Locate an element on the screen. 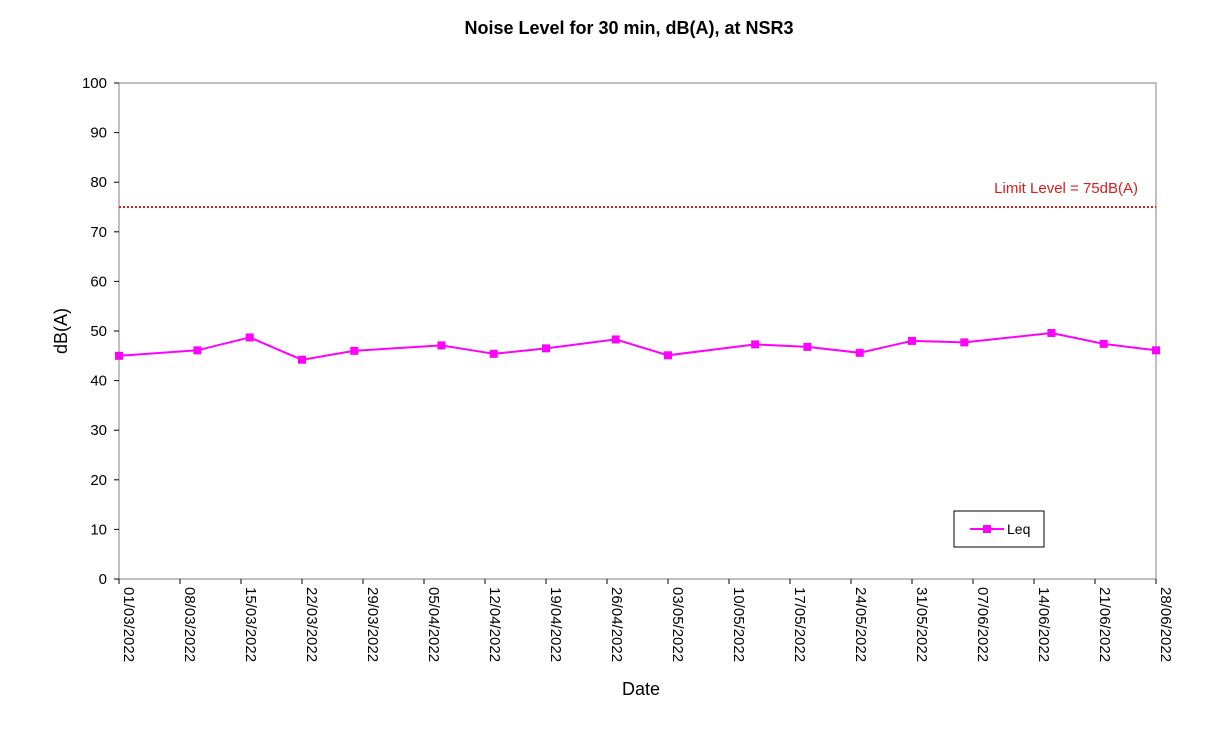 Image resolution: width=1208 pixels, height=736 pixels. x-tick-label: 31/05/2022 is located at coordinates (921, 624).